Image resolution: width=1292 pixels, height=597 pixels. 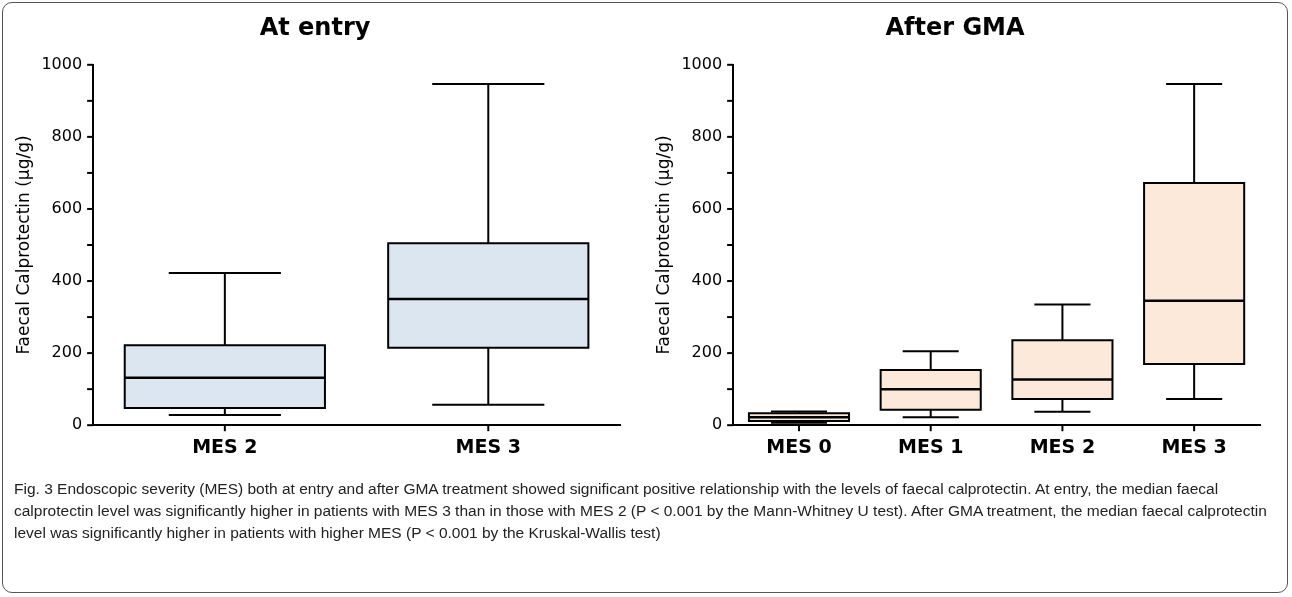 What do you see at coordinates (799, 445) in the screenshot?
I see `x-tick-label: MES 0` at bounding box center [799, 445].